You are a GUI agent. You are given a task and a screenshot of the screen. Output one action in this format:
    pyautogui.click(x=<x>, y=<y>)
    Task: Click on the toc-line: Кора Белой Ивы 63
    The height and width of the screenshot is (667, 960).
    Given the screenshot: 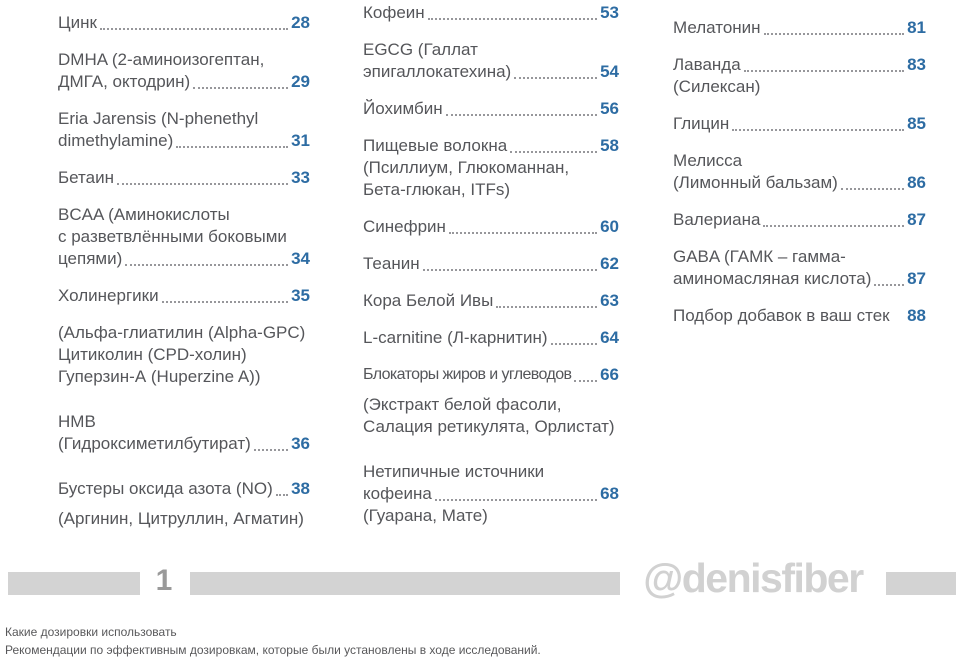 What is the action you would take?
    pyautogui.click(x=491, y=301)
    